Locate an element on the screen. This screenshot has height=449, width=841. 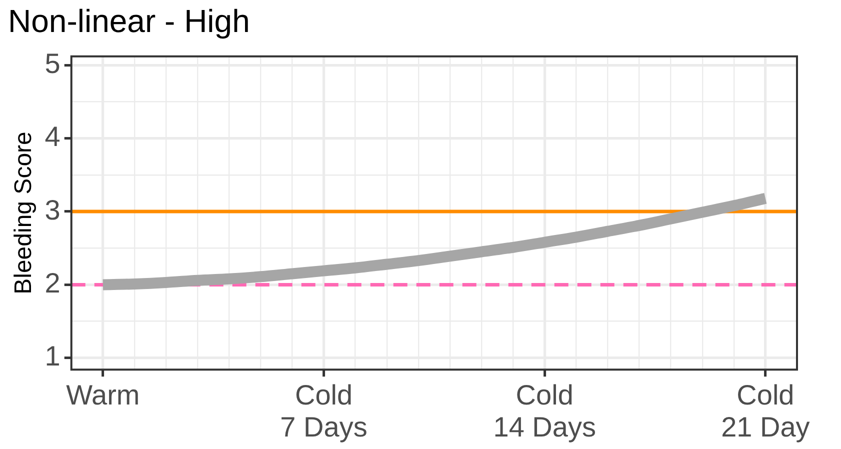
chart-title: Non-linear - High is located at coordinates (129, 21).